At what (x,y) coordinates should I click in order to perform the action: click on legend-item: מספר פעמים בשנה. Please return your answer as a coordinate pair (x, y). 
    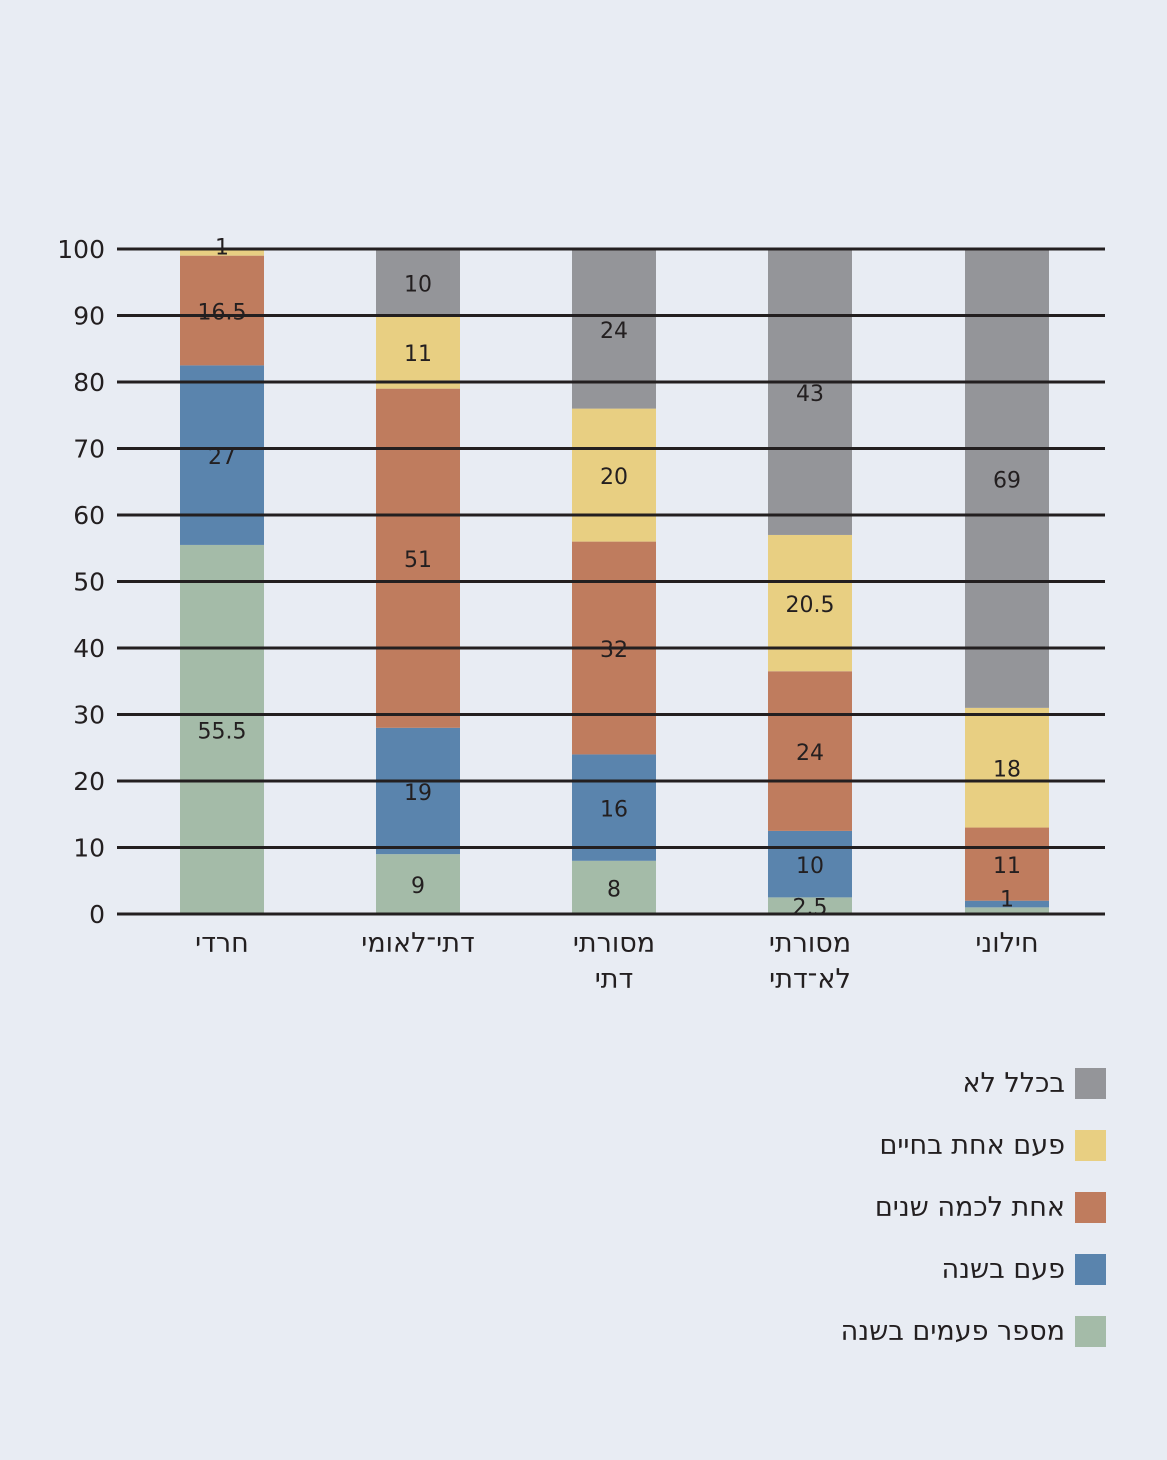
    Looking at the image, I should click on (973, 1331).